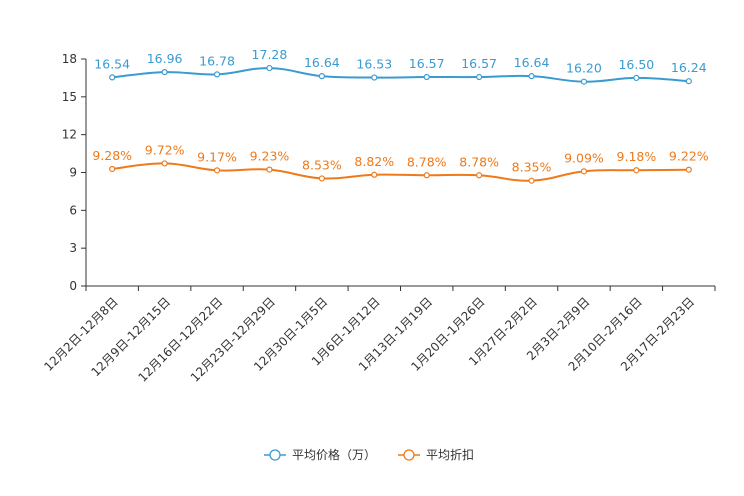  Describe the element at coordinates (69, 97) in the screenshot. I see `y-tick-label: 15` at that location.